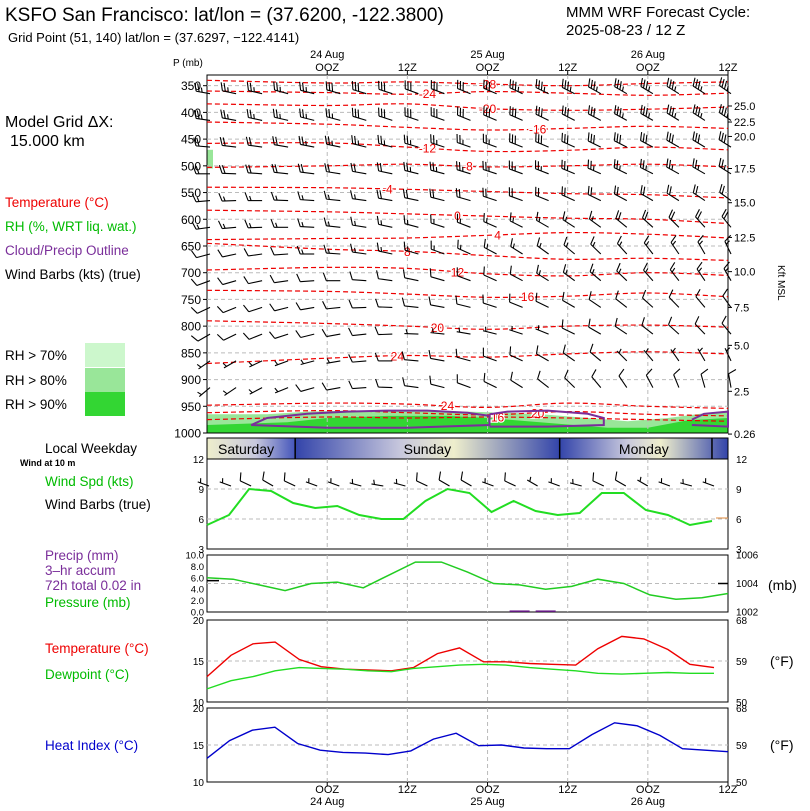 Image resolution: width=810 pixels, height=811 pixels. I want to click on y-tick-label-right: 6, so click(739, 520).